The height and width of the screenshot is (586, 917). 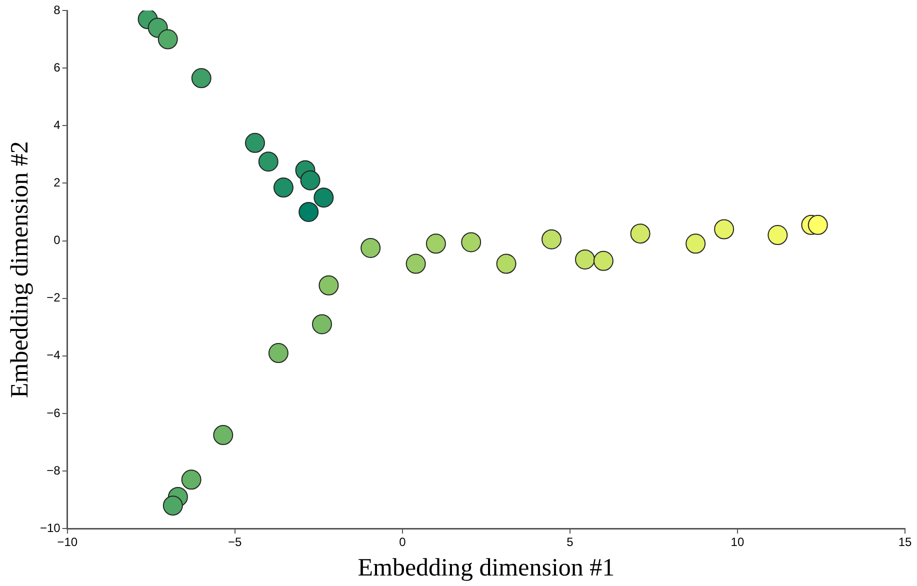 What do you see at coordinates (235, 542) in the screenshot?
I see `x-tick-label: −5` at bounding box center [235, 542].